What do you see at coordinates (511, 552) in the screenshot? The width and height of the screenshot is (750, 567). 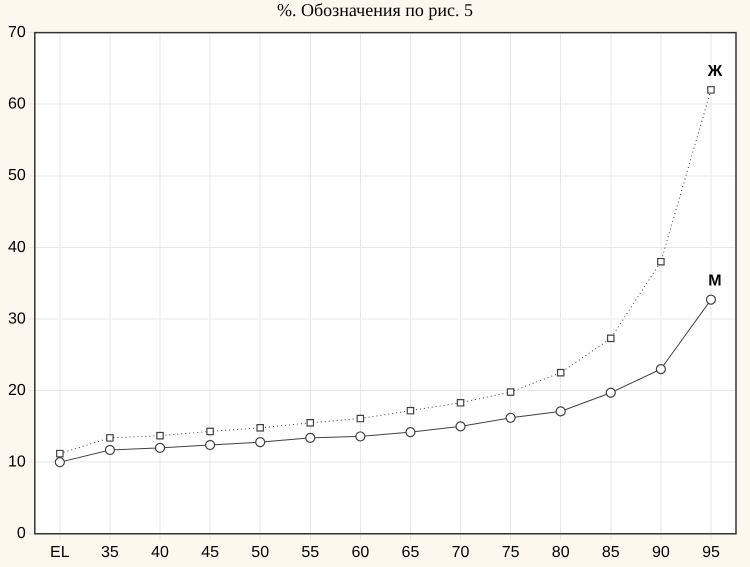 I see `x-tick-label: 75` at bounding box center [511, 552].